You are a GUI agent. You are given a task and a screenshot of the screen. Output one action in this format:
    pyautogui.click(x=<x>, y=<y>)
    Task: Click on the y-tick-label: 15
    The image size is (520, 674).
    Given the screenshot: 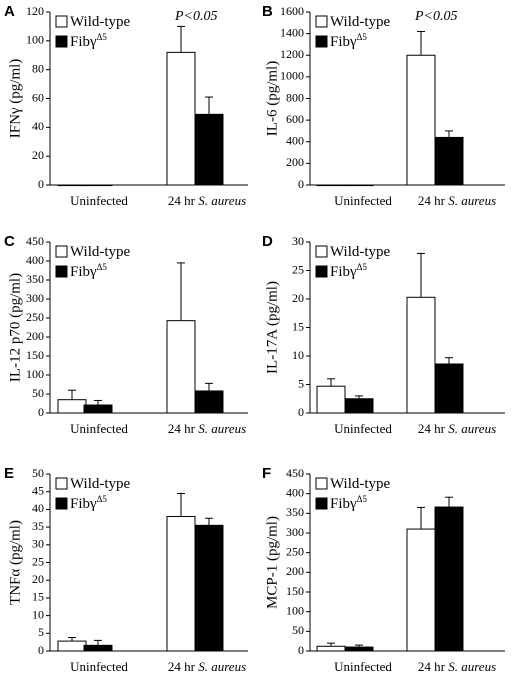 What is the action you would take?
    pyautogui.click(x=38, y=597)
    